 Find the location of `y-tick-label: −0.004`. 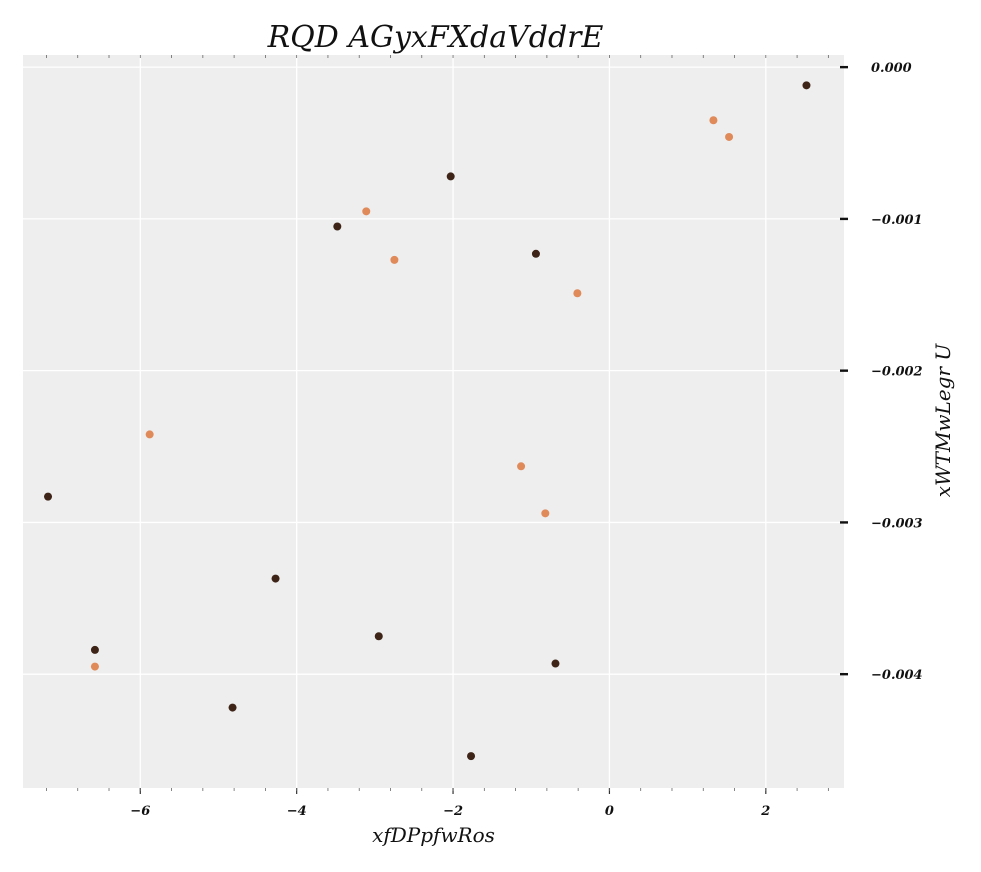

y-tick-label: −0.004 is located at coordinates (897, 675).